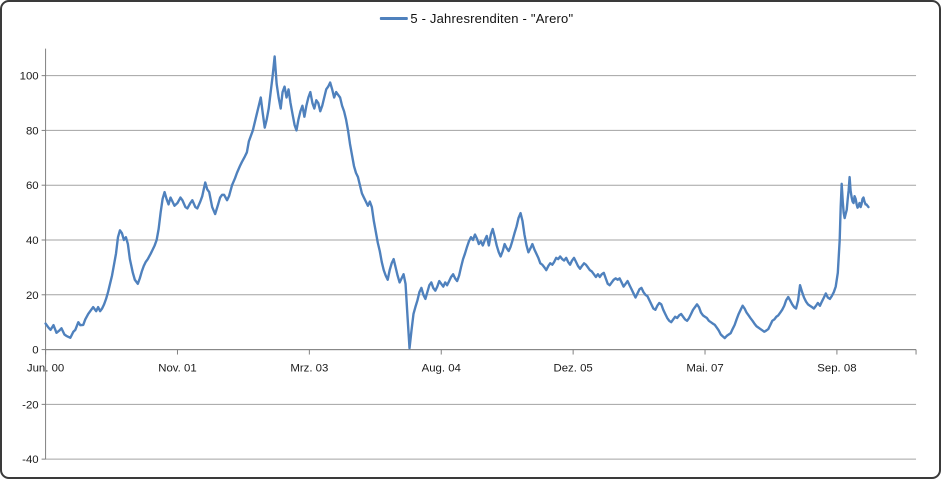 Image resolution: width=941 pixels, height=479 pixels. What do you see at coordinates (441, 368) in the screenshot?
I see `x-tick-label: Aug. 04` at bounding box center [441, 368].